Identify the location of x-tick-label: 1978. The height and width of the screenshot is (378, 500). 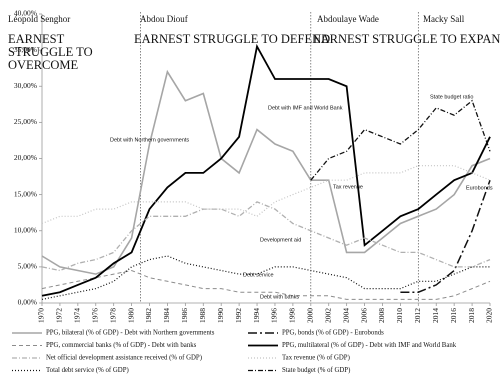
(112, 315).